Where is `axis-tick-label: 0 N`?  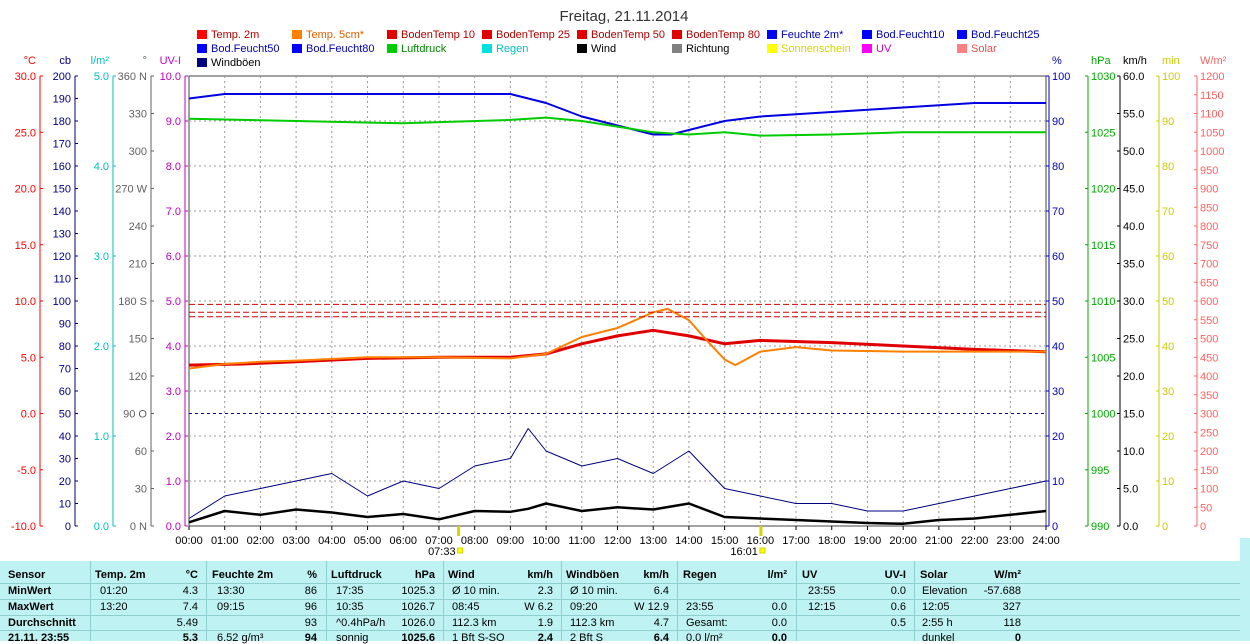 axis-tick-label: 0 N is located at coordinates (138, 527).